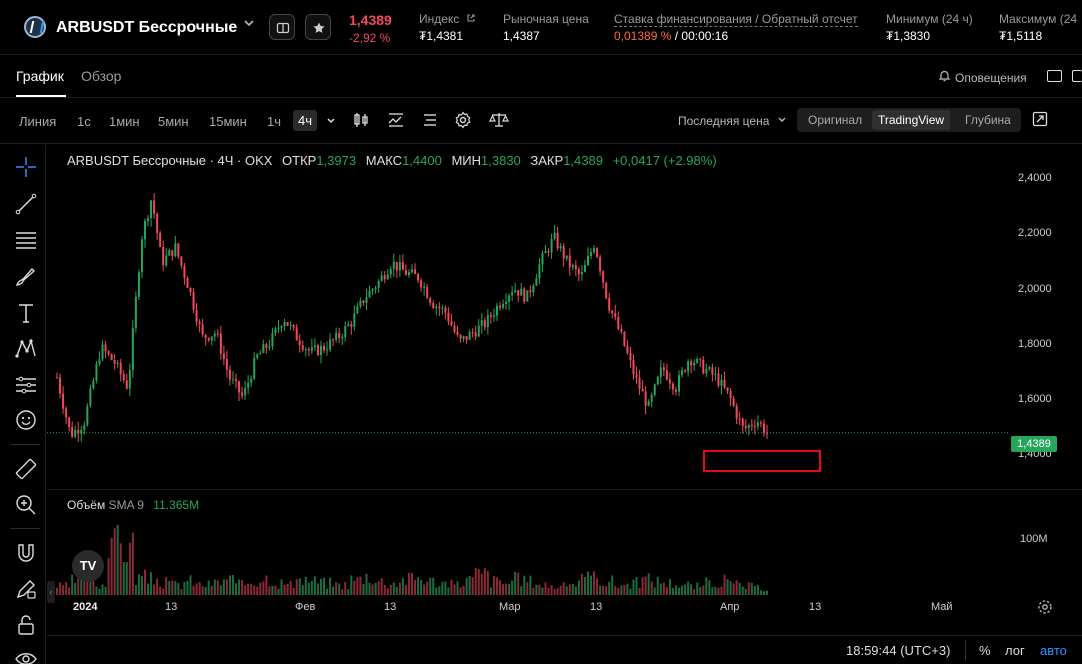 Image resolution: width=1082 pixels, height=664 pixels. Describe the element at coordinates (944, 76) in the screenshot. I see `bell-icon` at that location.